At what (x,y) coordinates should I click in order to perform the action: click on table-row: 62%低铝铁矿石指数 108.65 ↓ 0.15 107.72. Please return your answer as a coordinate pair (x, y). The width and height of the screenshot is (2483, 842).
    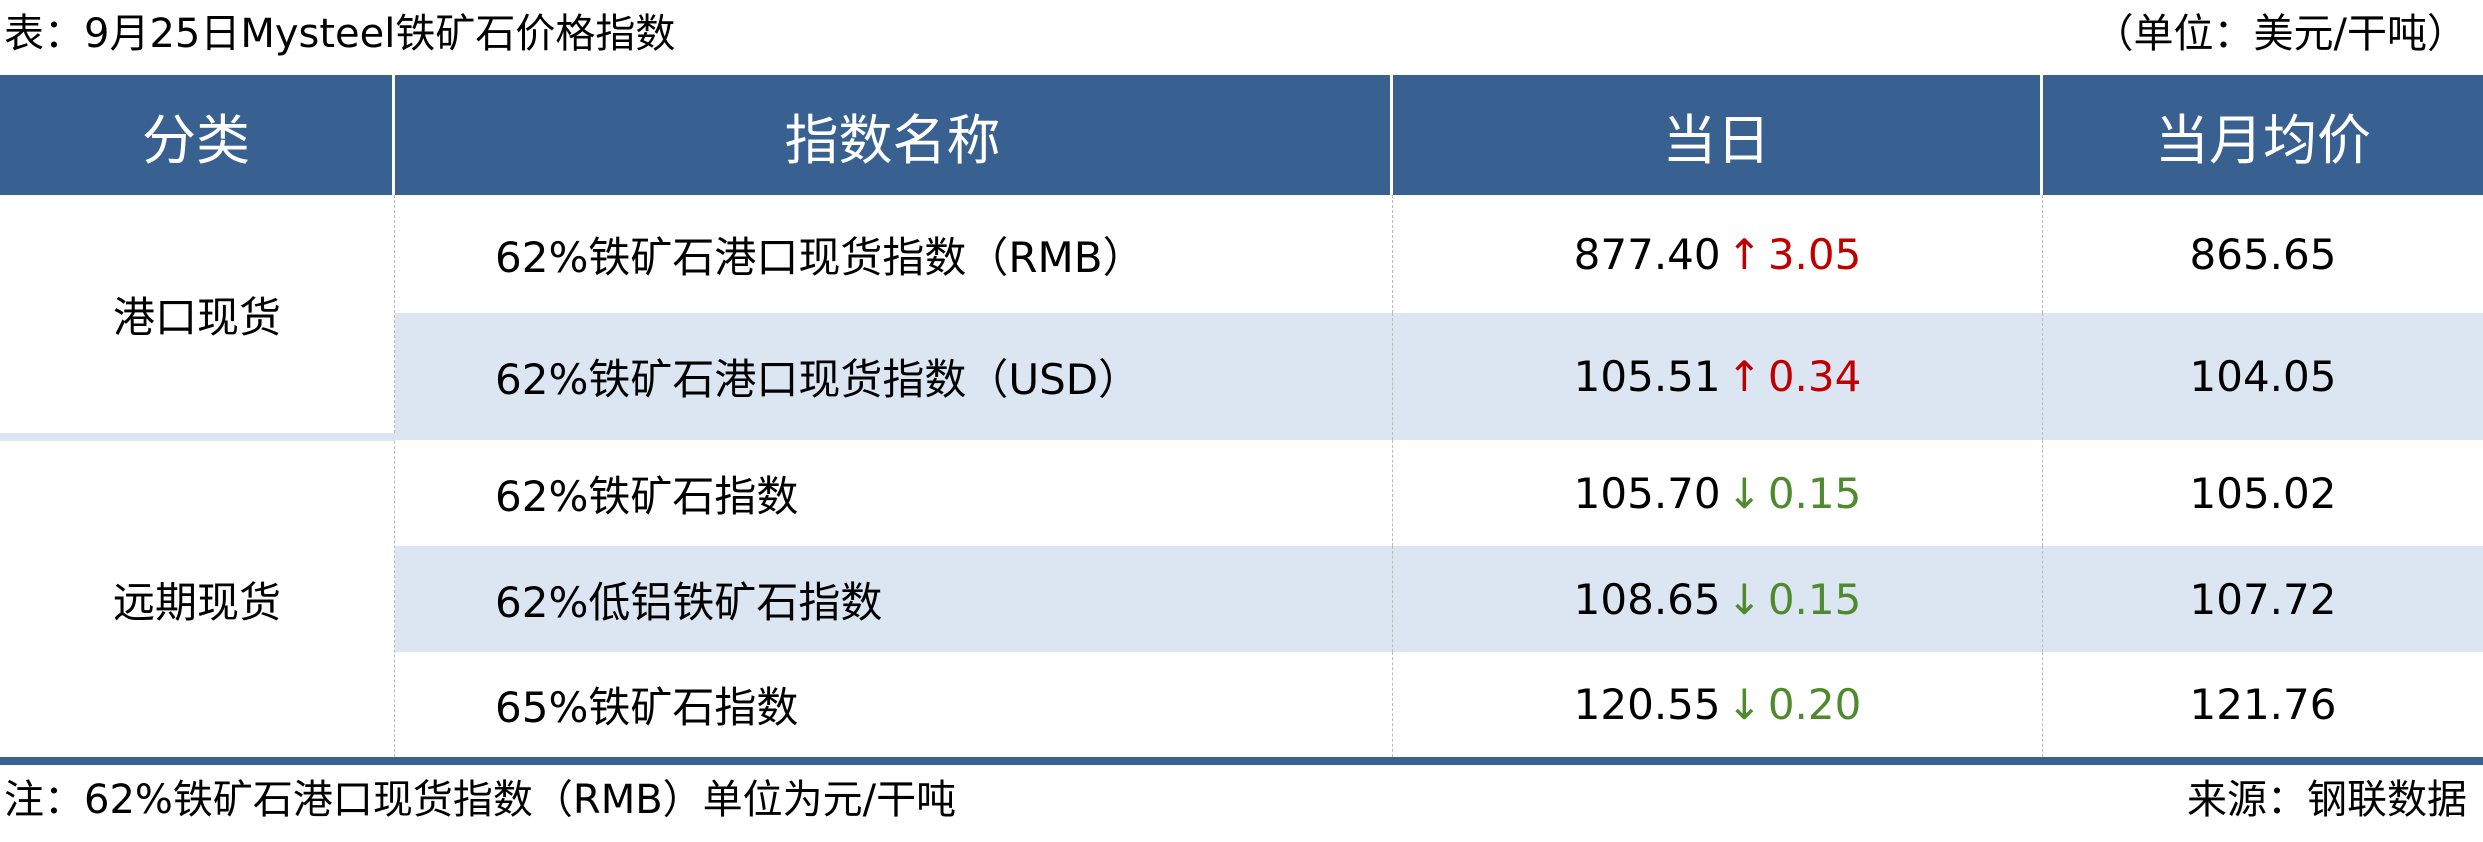
    Looking at the image, I should click on (1439, 599).